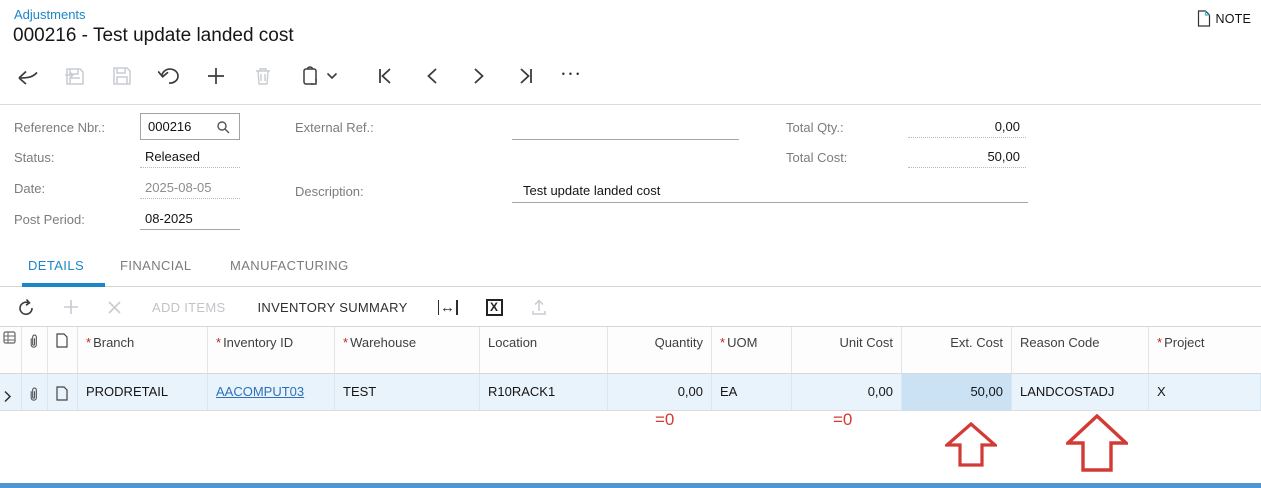 The height and width of the screenshot is (488, 1261). Describe the element at coordinates (660, 392) in the screenshot. I see `cell-quantity: 0,00` at that location.